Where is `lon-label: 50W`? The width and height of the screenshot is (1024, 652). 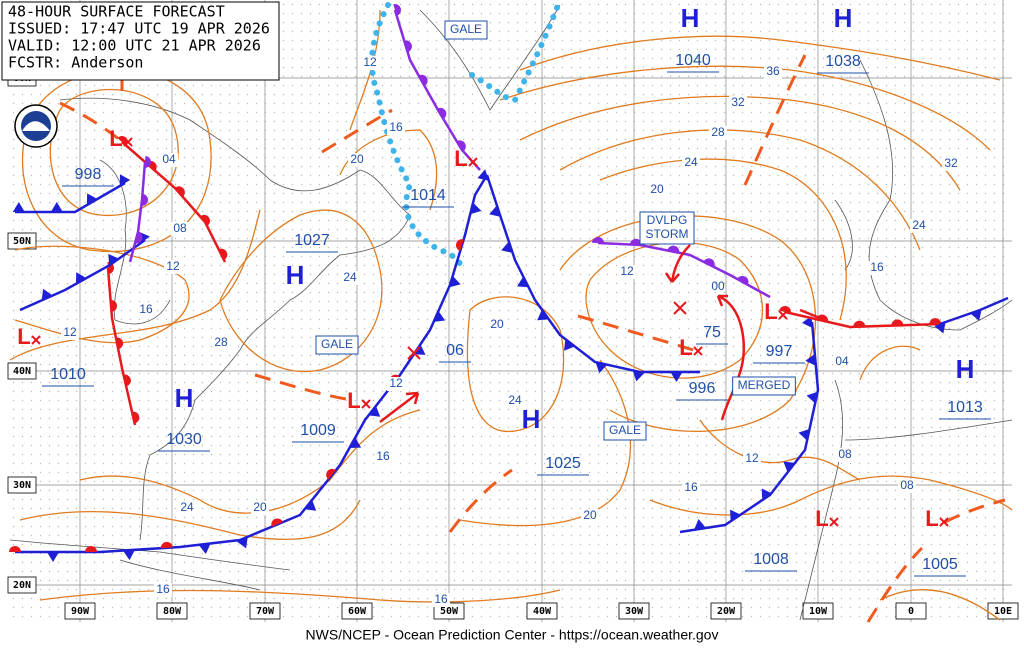 lon-label: 50W is located at coordinates (449, 611).